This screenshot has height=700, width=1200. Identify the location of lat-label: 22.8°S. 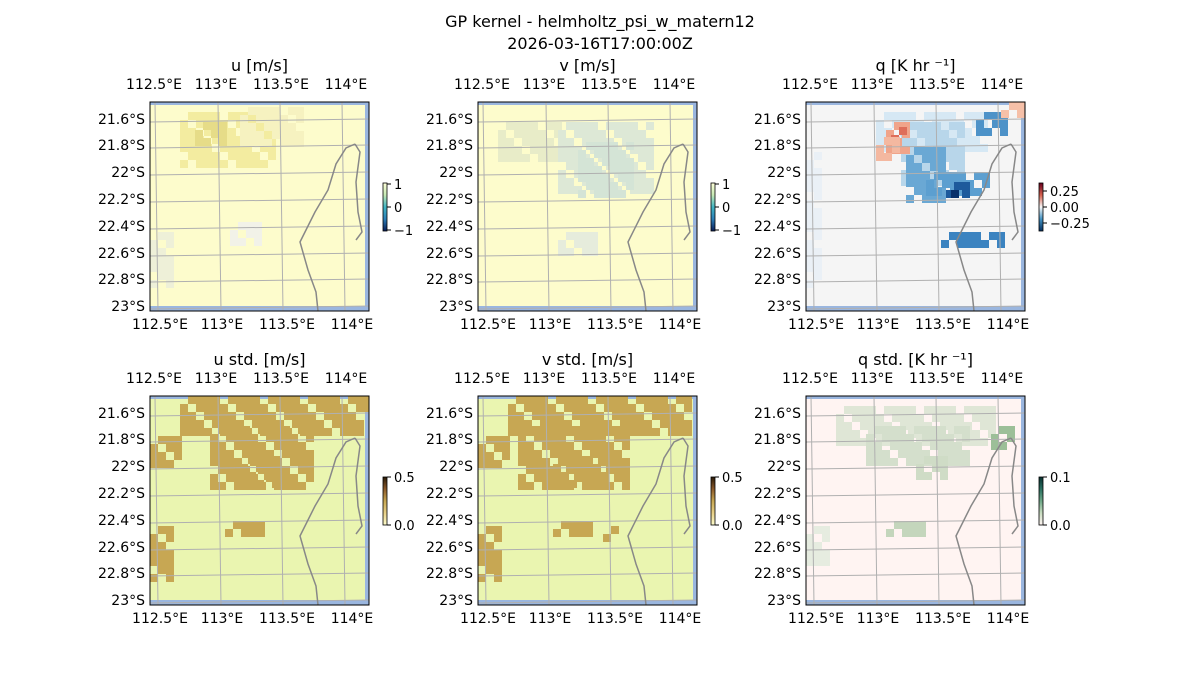
(121, 280).